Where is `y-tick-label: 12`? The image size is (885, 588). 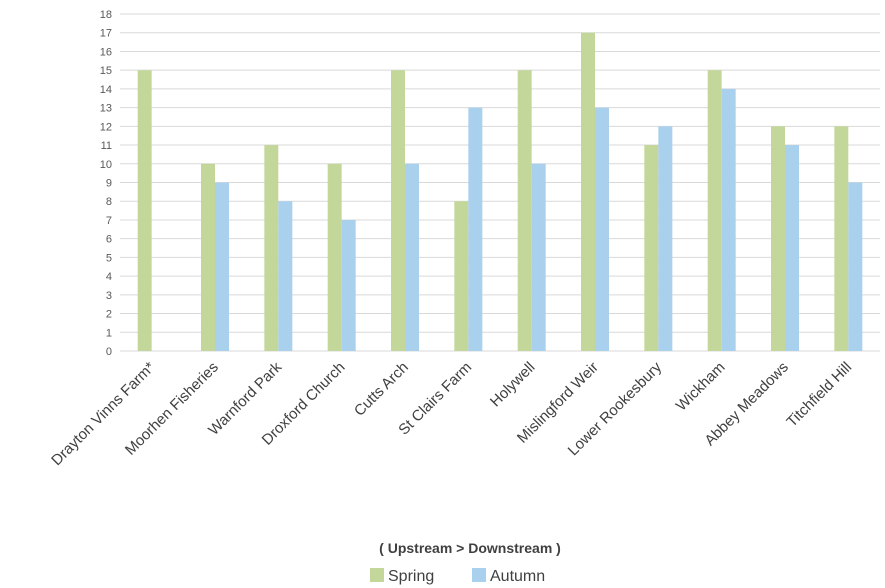 y-tick-label: 12 is located at coordinates (106, 127).